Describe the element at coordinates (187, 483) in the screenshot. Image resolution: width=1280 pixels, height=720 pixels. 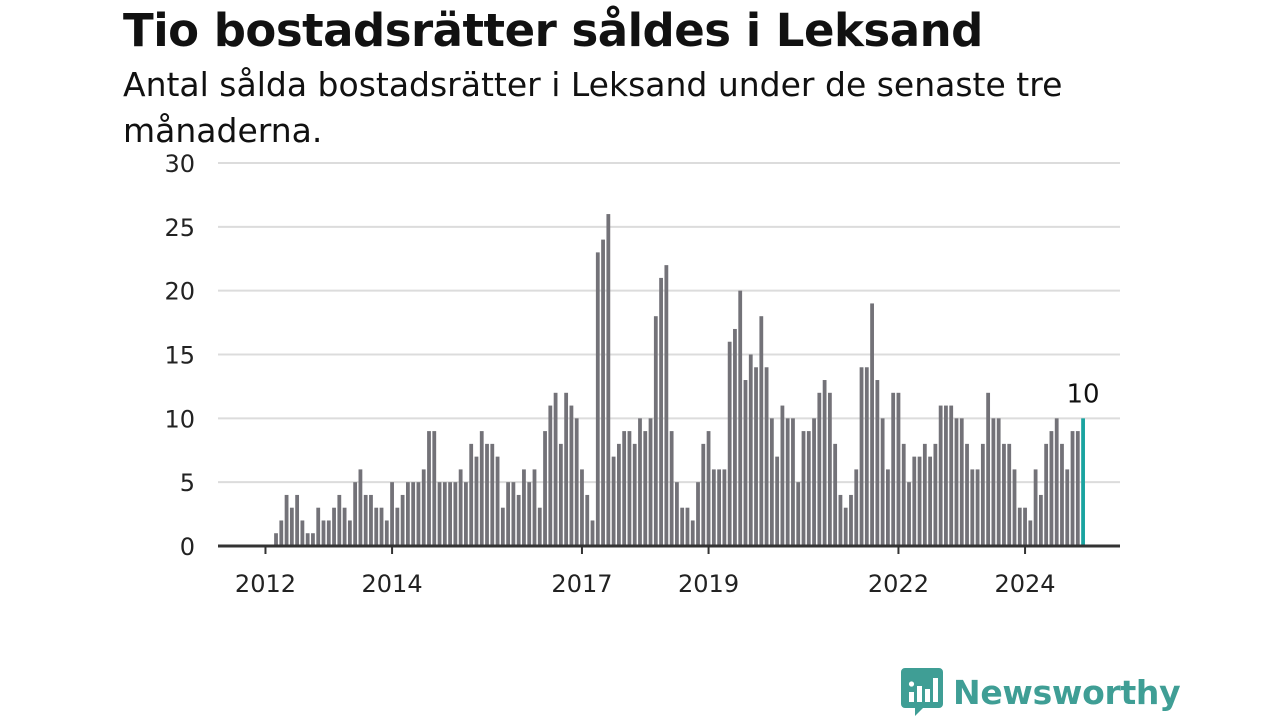
I see `y-tick-label: 5` at that location.